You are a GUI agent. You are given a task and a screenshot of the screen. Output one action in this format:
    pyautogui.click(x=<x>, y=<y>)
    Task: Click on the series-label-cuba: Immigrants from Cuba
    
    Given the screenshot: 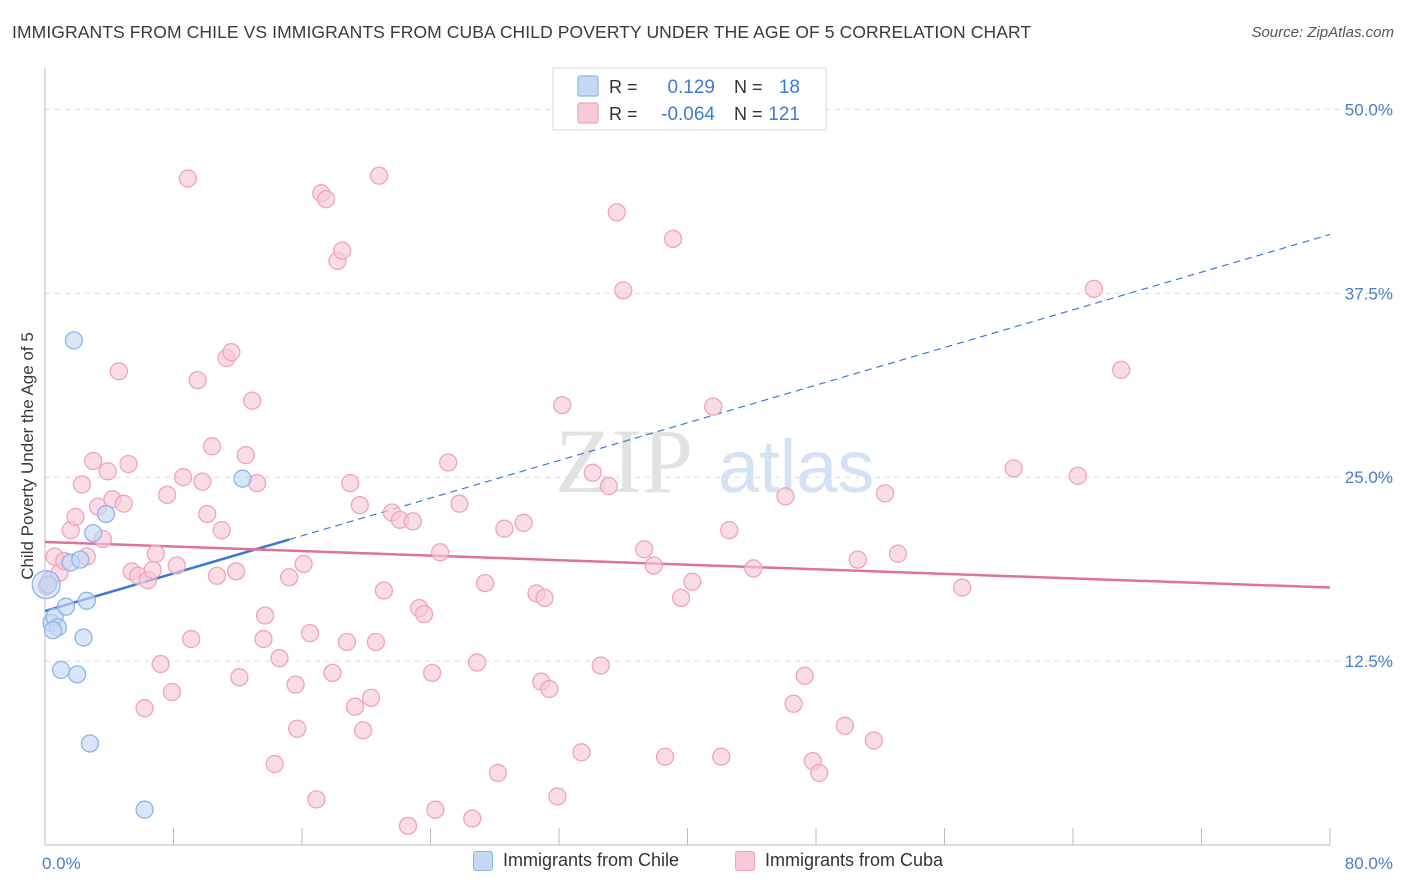 What is the action you would take?
    pyautogui.click(x=854, y=860)
    